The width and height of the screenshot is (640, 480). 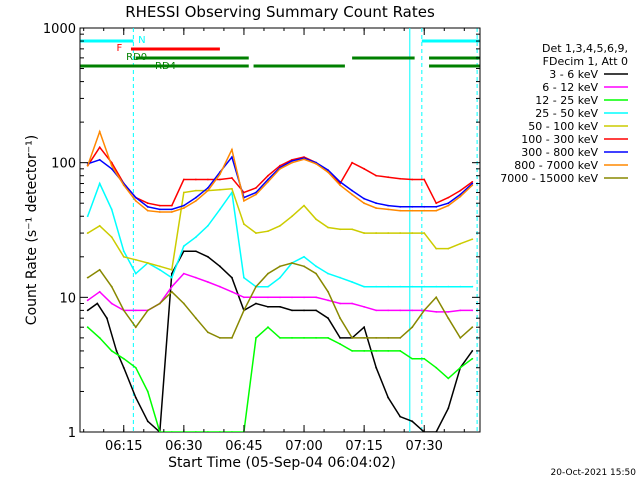 What do you see at coordinates (566, 100) in the screenshot?
I see `legend-entry-label: 12 - 25 keV` at bounding box center [566, 100].